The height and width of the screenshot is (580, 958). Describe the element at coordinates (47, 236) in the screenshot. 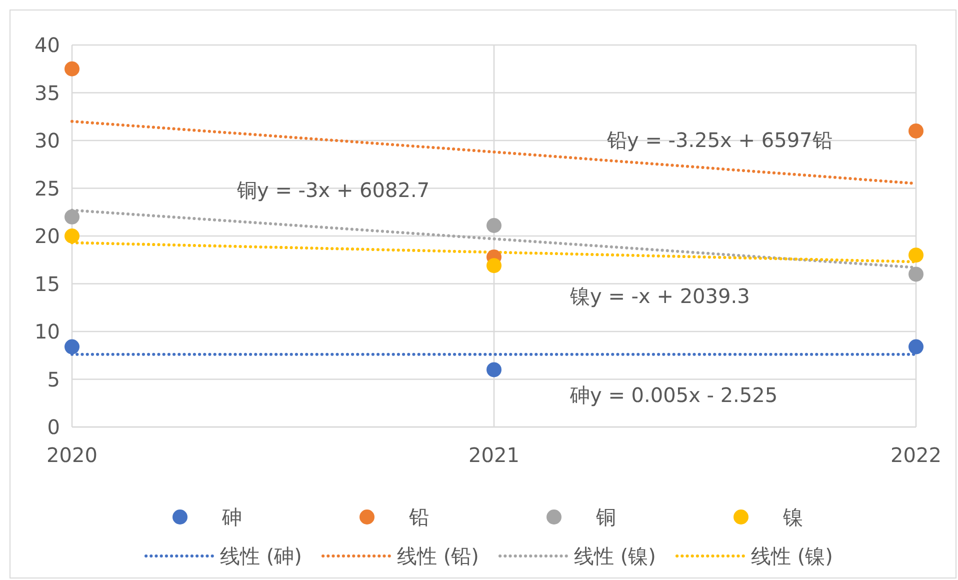

I see `y-tick-label: 20` at that location.